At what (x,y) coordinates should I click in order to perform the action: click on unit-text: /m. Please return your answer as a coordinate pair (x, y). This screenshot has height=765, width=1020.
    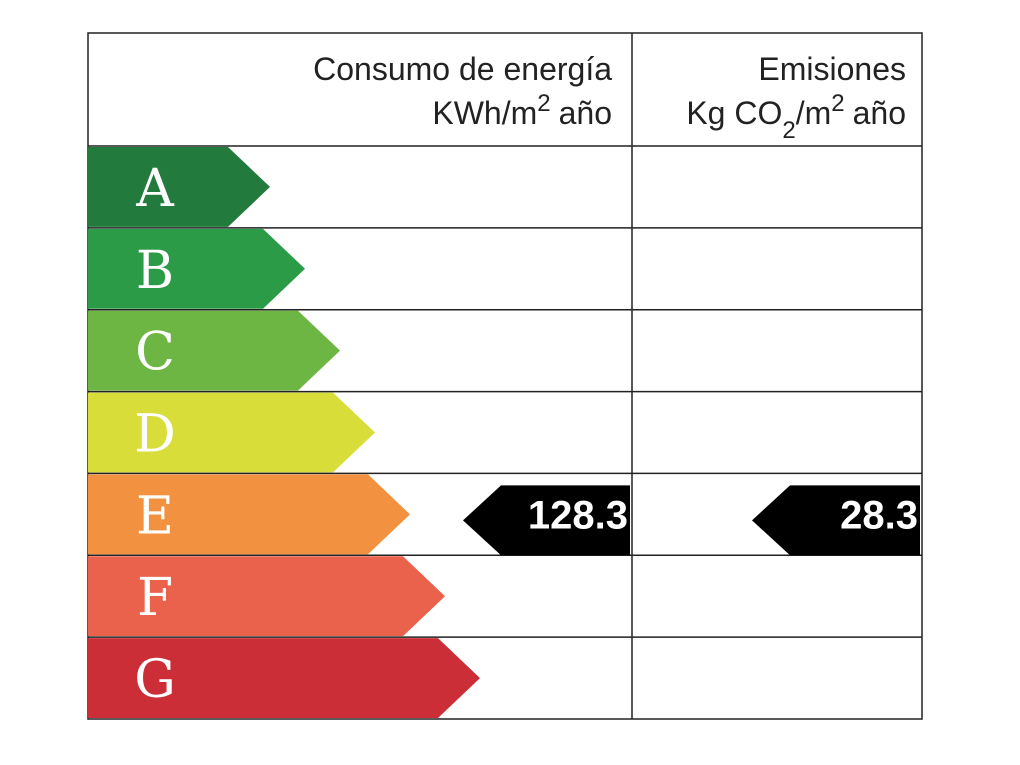
    Looking at the image, I should click on (814, 113).